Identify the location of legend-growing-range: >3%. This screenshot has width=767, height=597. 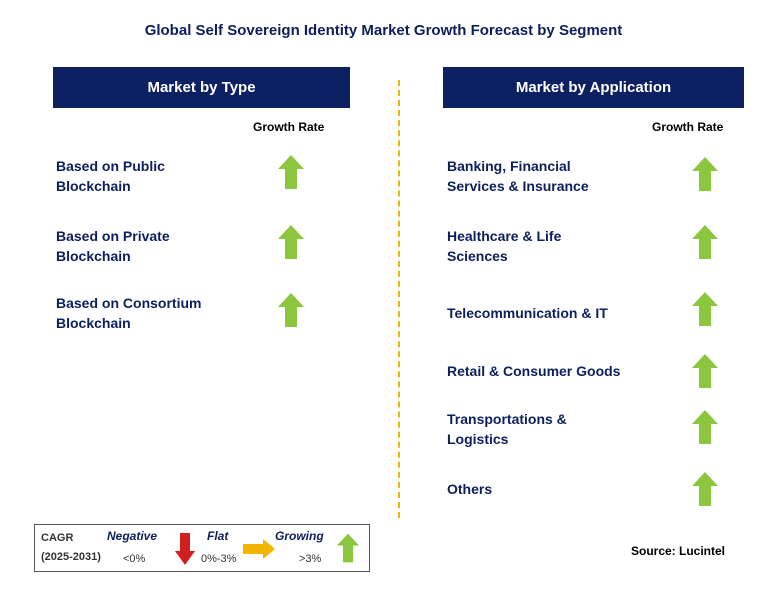
(310, 559).